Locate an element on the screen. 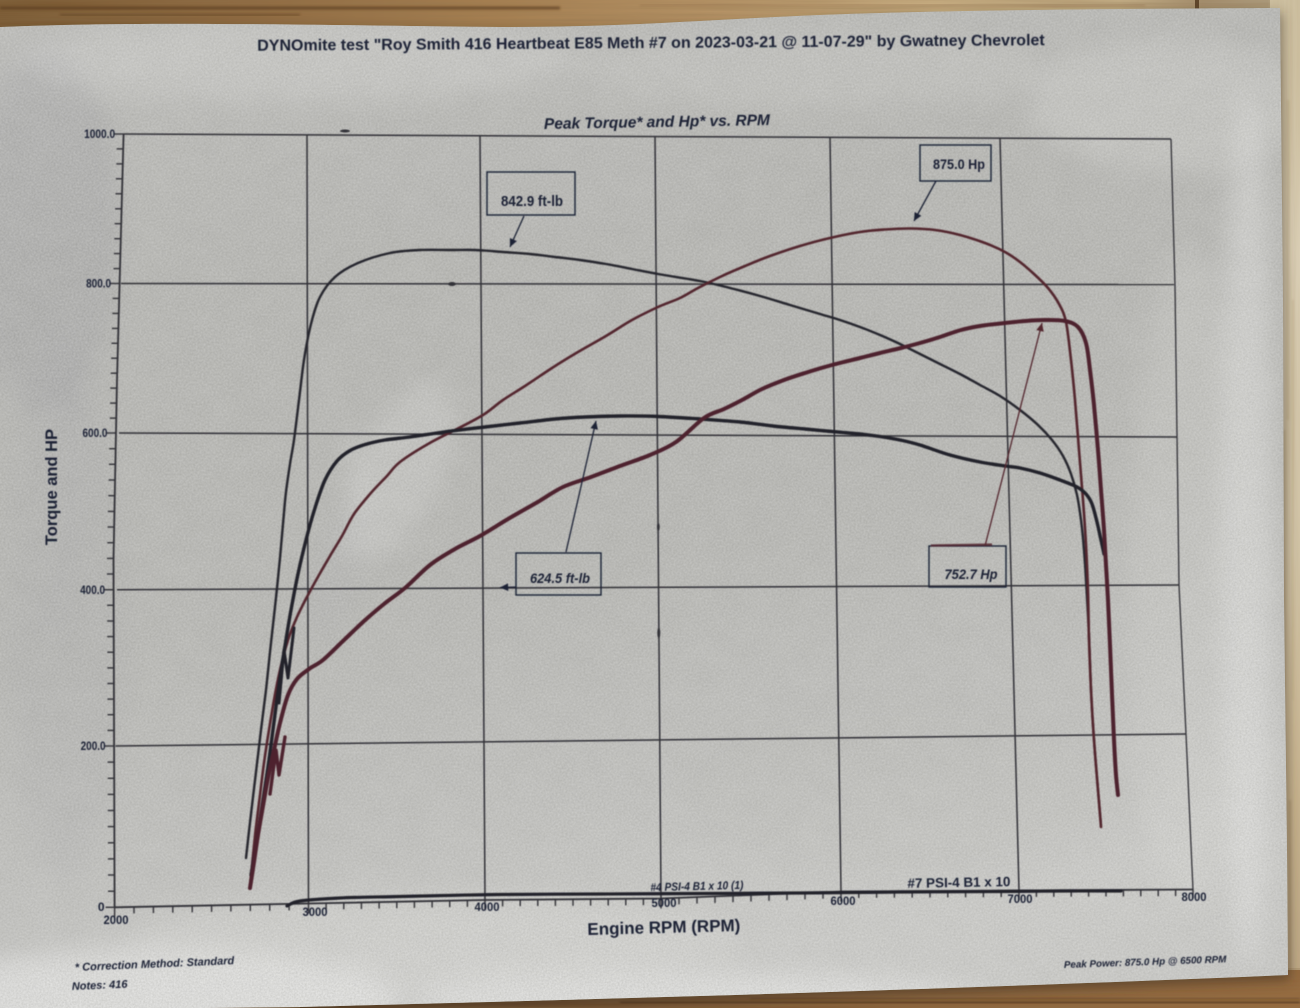 The image size is (1300, 1008). svg-text: 875.0 Hp is located at coordinates (959, 164).